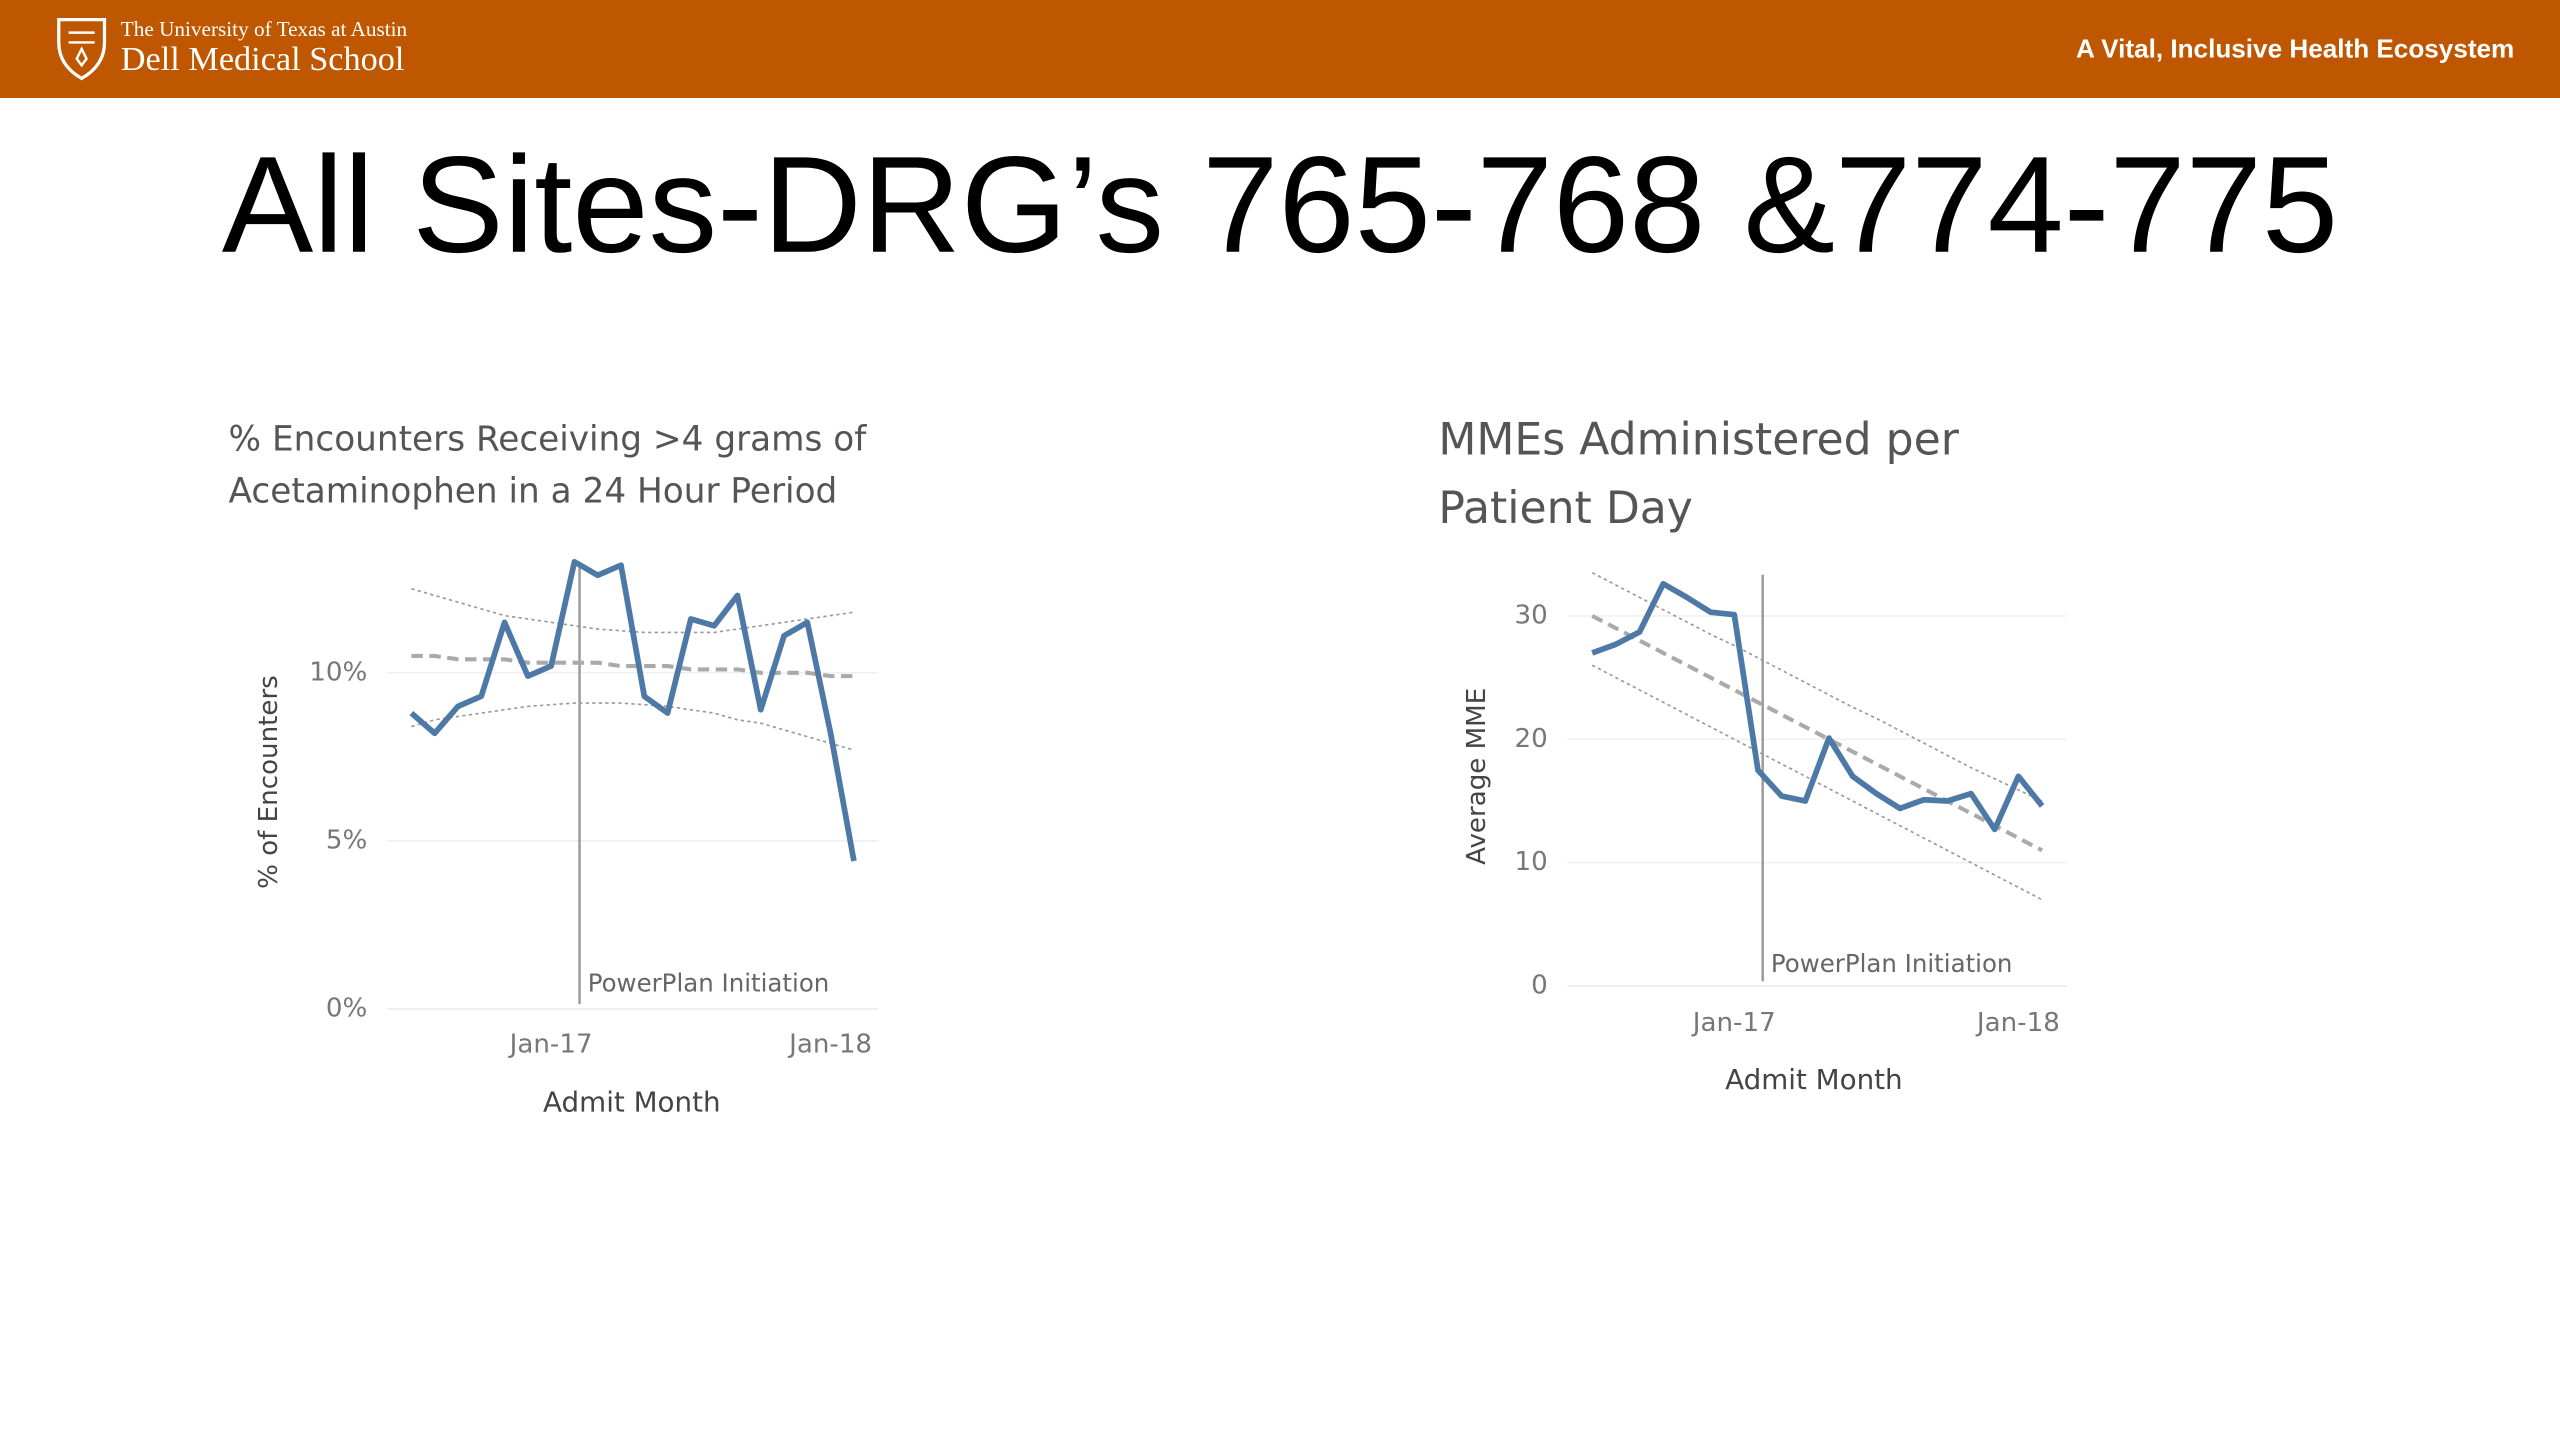 This screenshot has height=1440, width=2560. What do you see at coordinates (2295, 49) in the screenshot?
I see `tagline: A Vital, Inclusive Health Ecosystem` at bounding box center [2295, 49].